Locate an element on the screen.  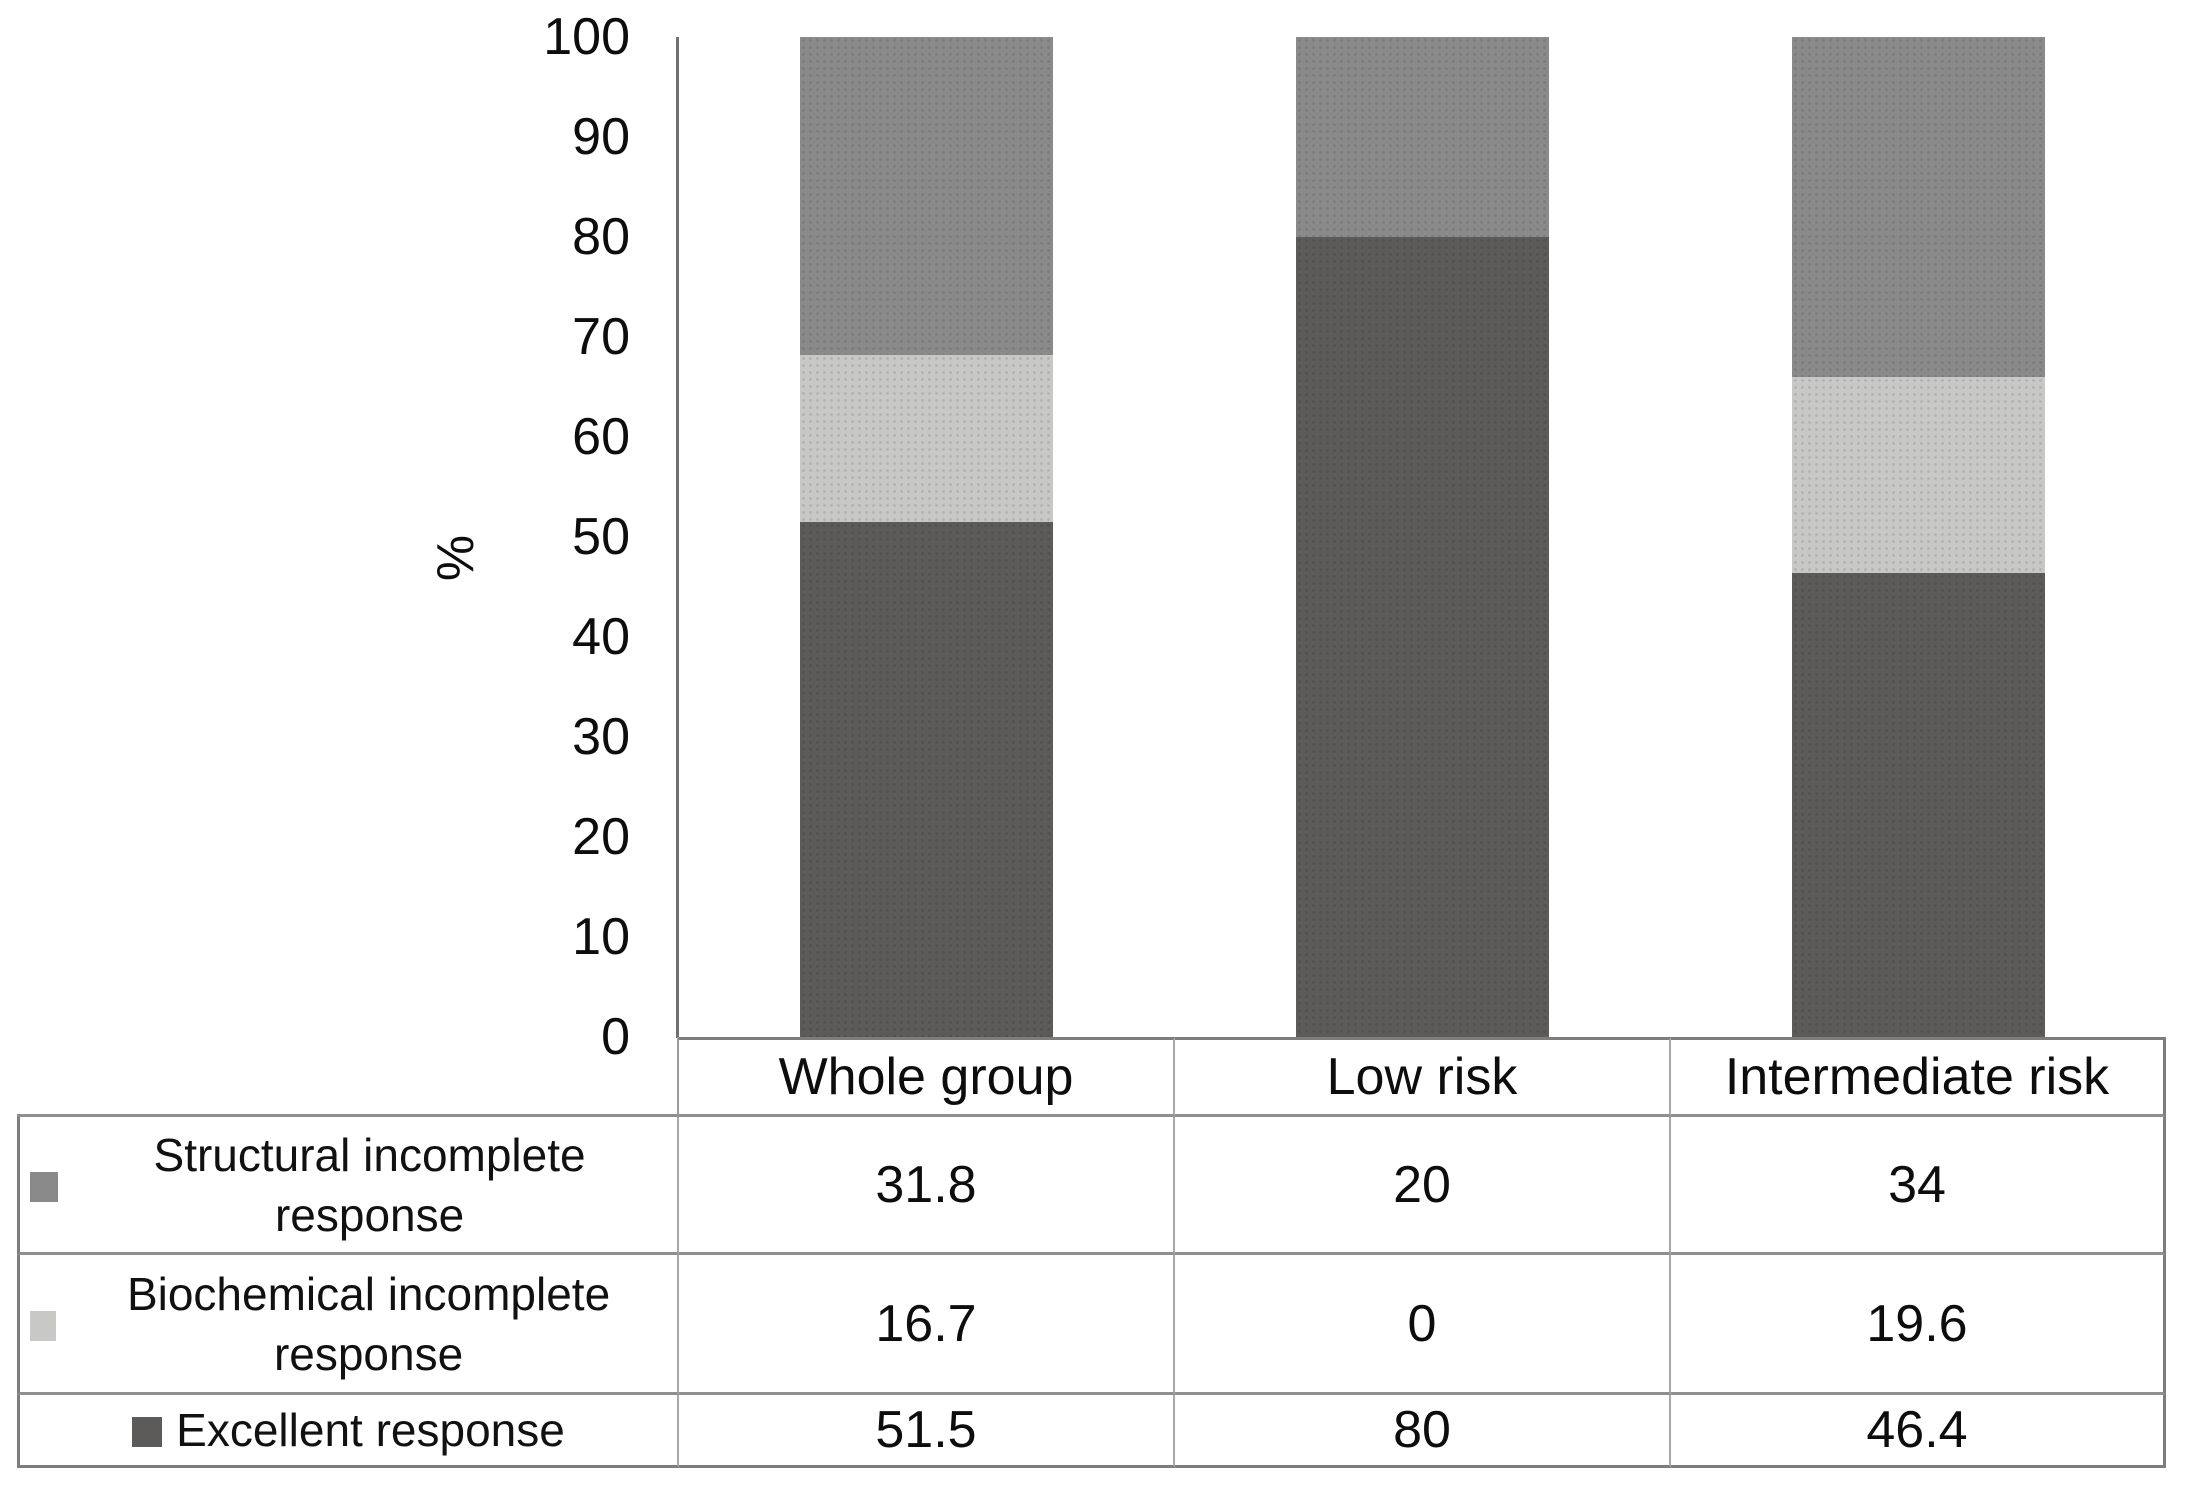
stacked-bar-whole-group is located at coordinates (927, 537).